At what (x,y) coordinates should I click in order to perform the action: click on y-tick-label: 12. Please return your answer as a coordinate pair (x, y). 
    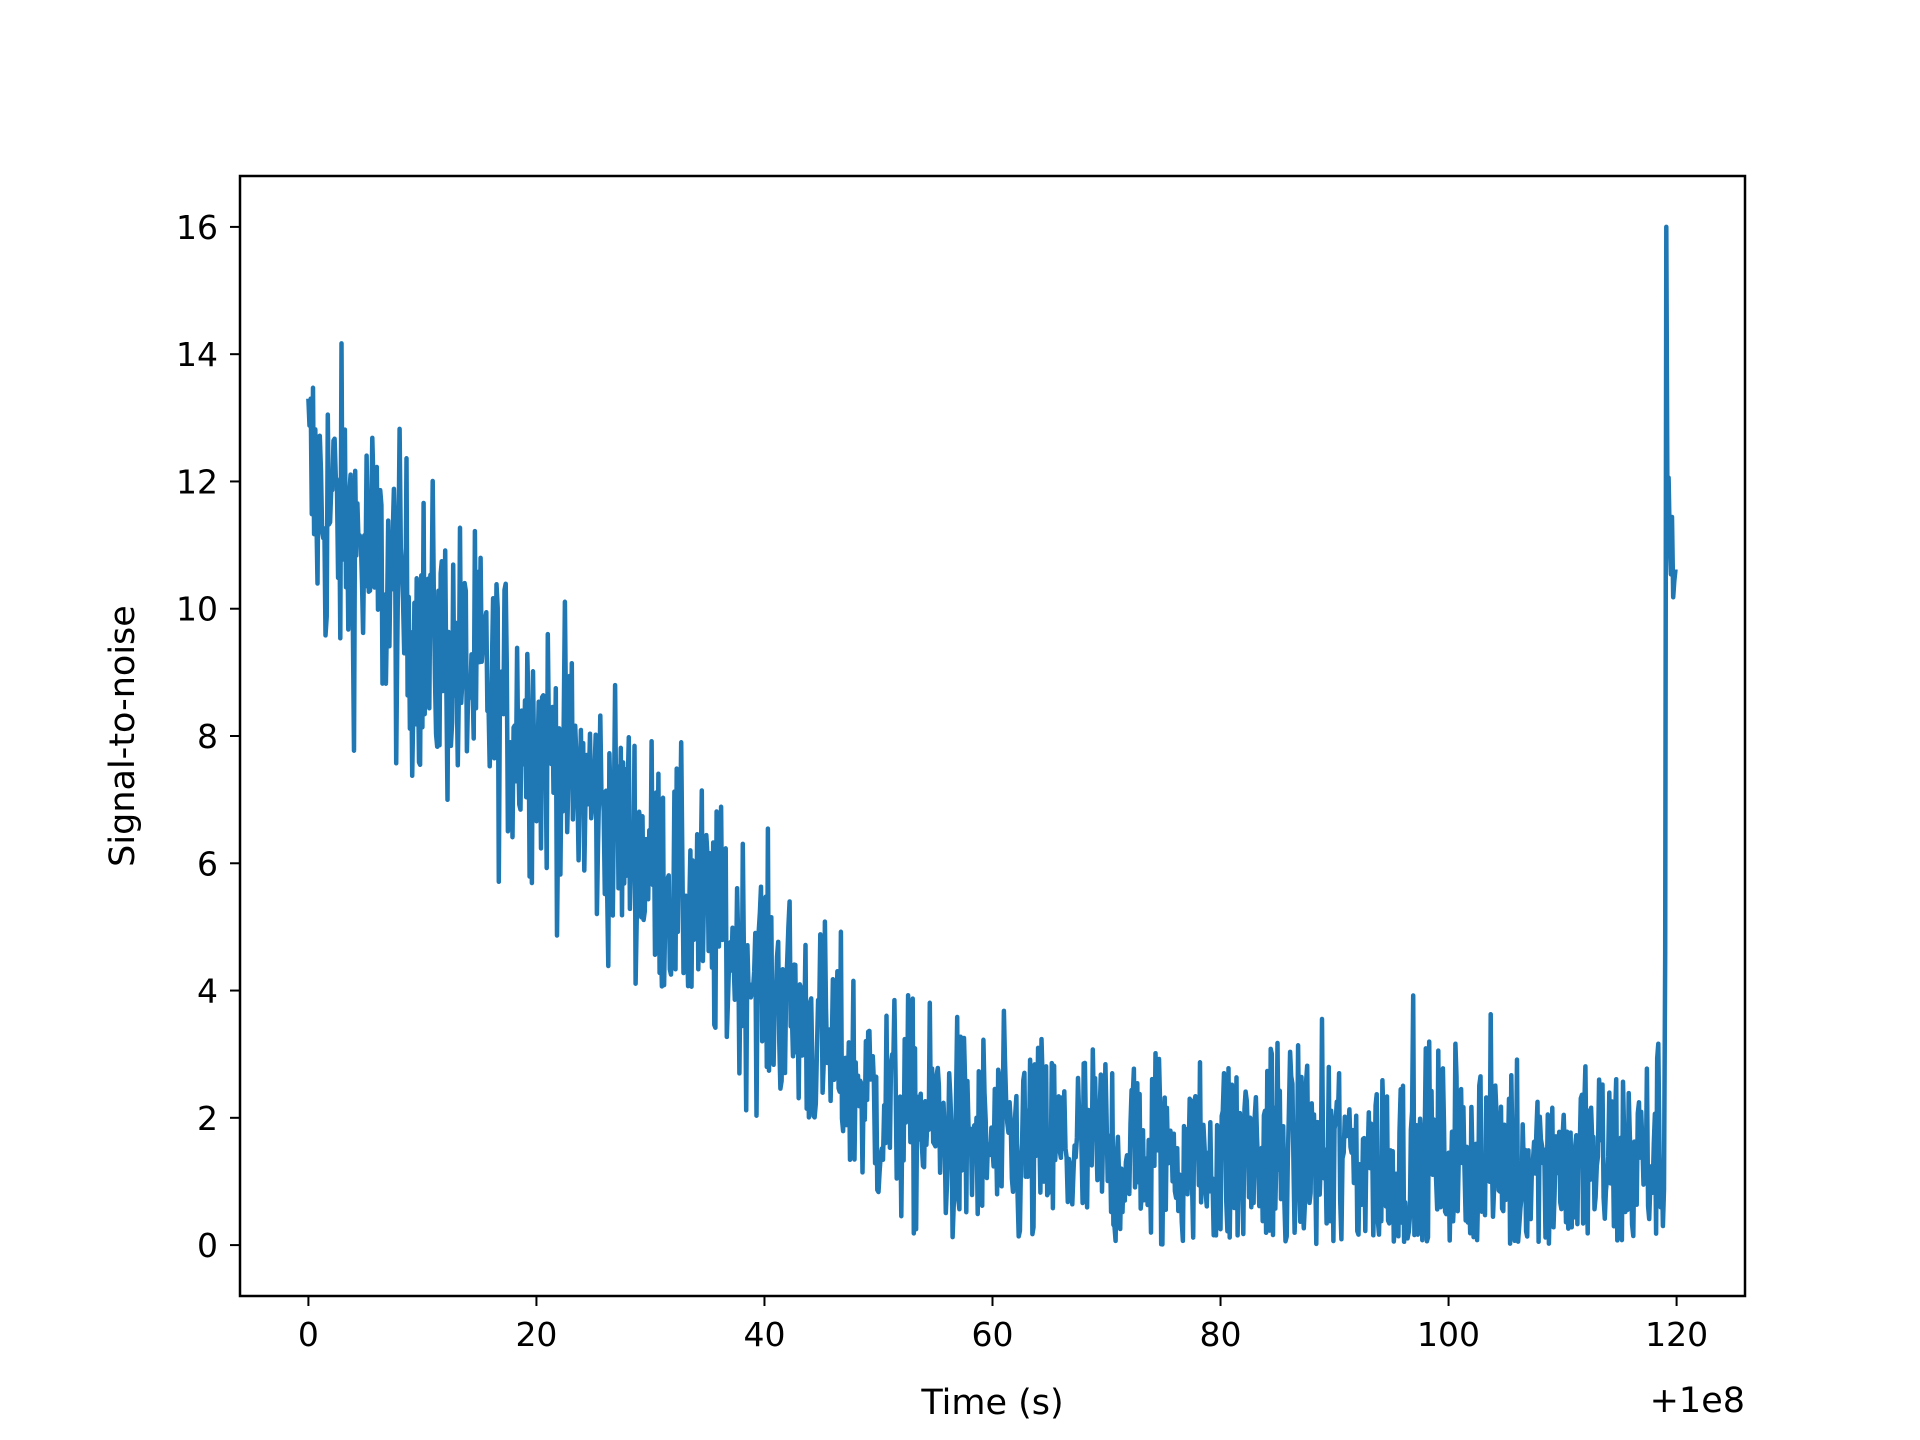
    Looking at the image, I should click on (197, 481).